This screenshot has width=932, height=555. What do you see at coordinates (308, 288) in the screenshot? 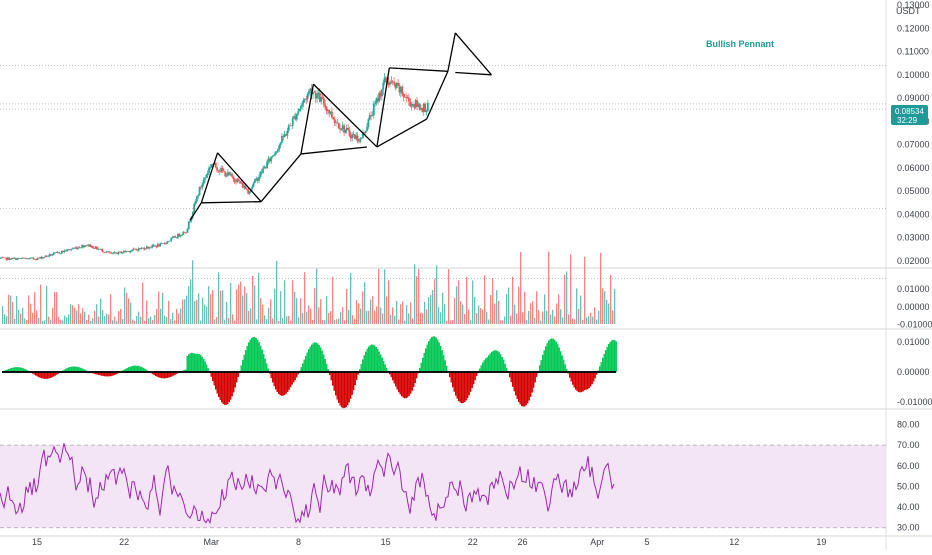
I see `volume-panel` at bounding box center [308, 288].